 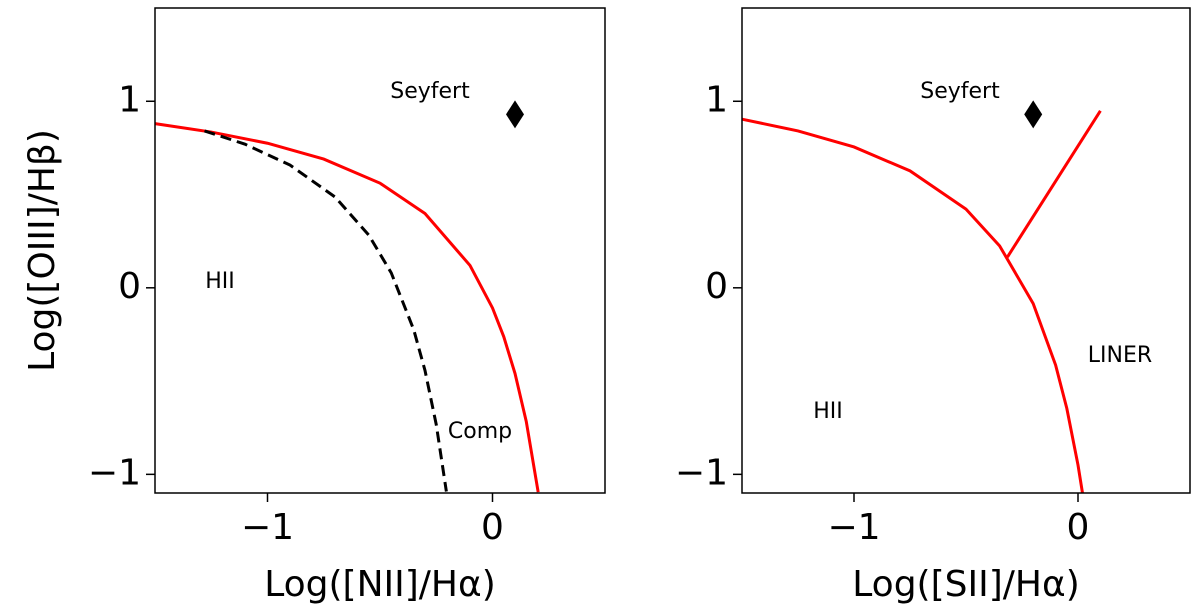 What do you see at coordinates (1120, 355) in the screenshot?
I see `region-label: LINER` at bounding box center [1120, 355].